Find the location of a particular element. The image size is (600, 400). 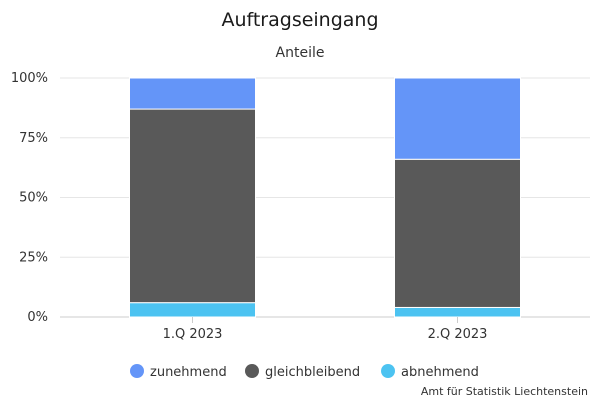

y-axis: 0% 25% 50% 75% 100% is located at coordinates (29, 198).